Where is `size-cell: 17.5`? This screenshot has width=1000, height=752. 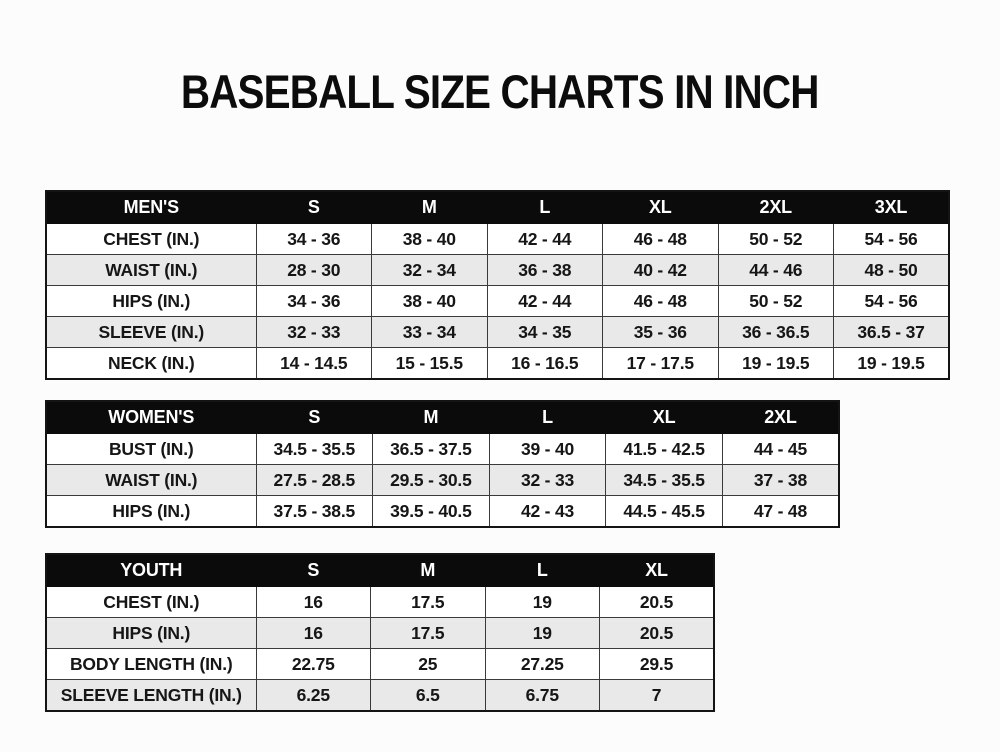
size-cell: 17.5 is located at coordinates (428, 633).